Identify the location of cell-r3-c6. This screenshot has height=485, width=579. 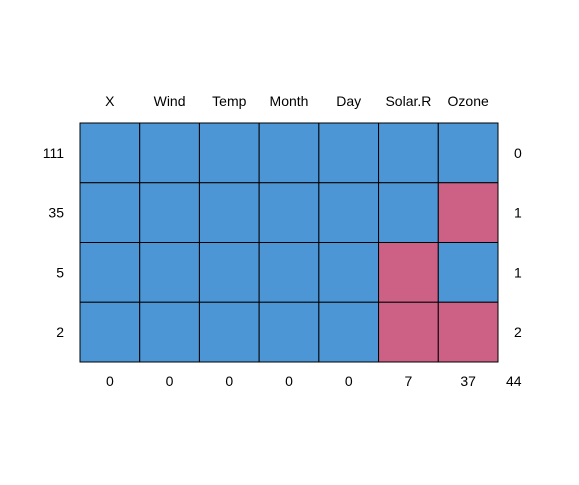
(468, 332).